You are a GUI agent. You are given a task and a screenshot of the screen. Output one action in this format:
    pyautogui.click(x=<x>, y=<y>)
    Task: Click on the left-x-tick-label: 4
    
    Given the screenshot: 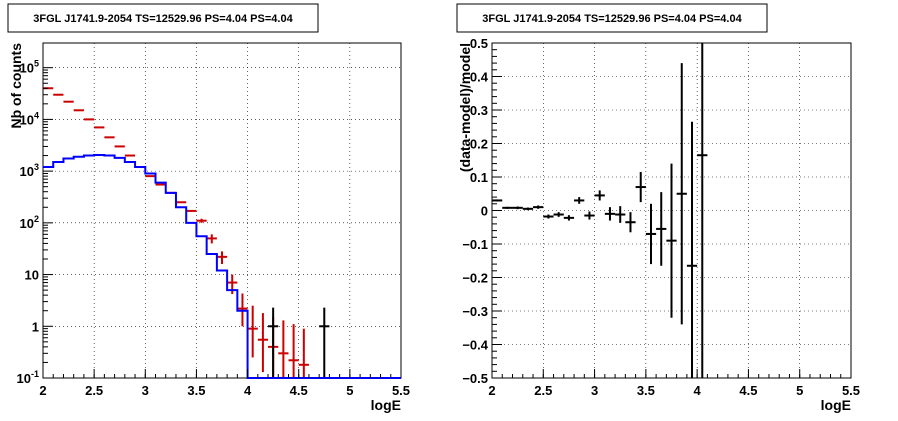 What is the action you would take?
    pyautogui.click(x=248, y=390)
    